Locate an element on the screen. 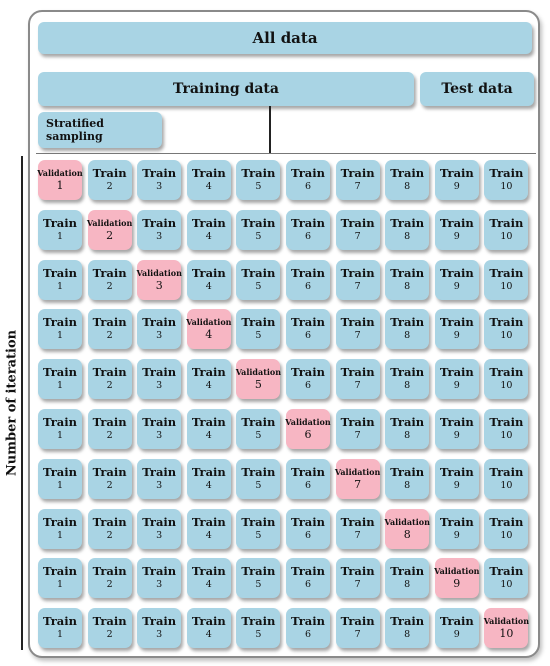 This screenshot has height=666, width=550. train-fold: Train 9 is located at coordinates (456, 379).